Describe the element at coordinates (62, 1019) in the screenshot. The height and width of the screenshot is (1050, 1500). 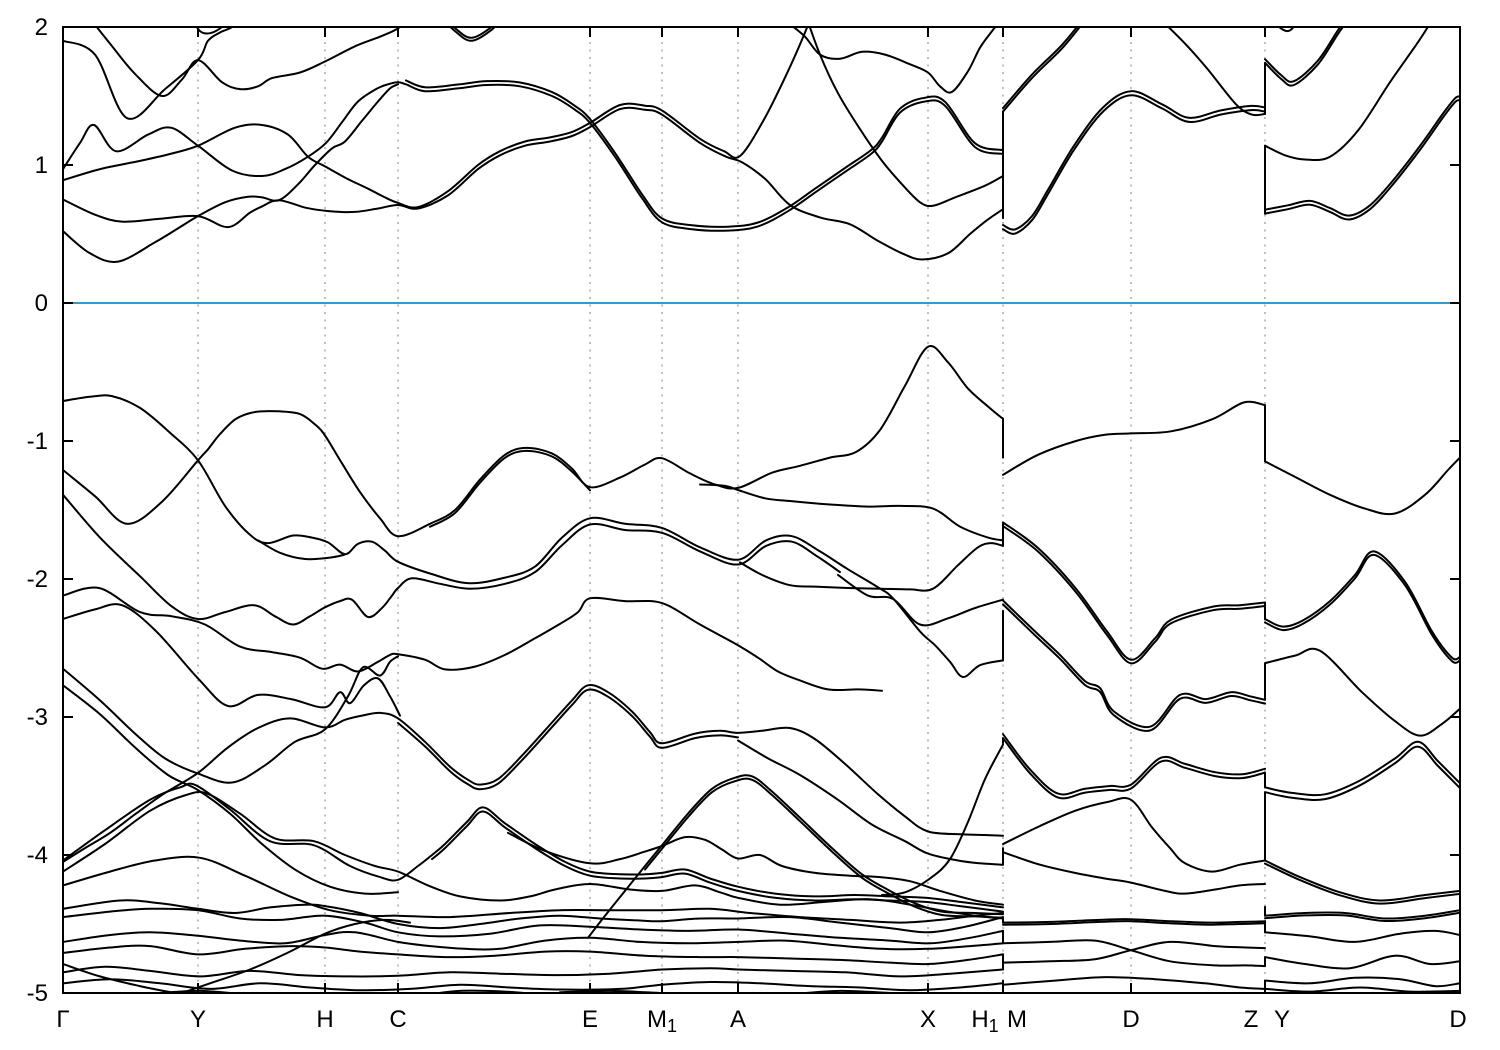
I see `svg-text: Γ` at that location.